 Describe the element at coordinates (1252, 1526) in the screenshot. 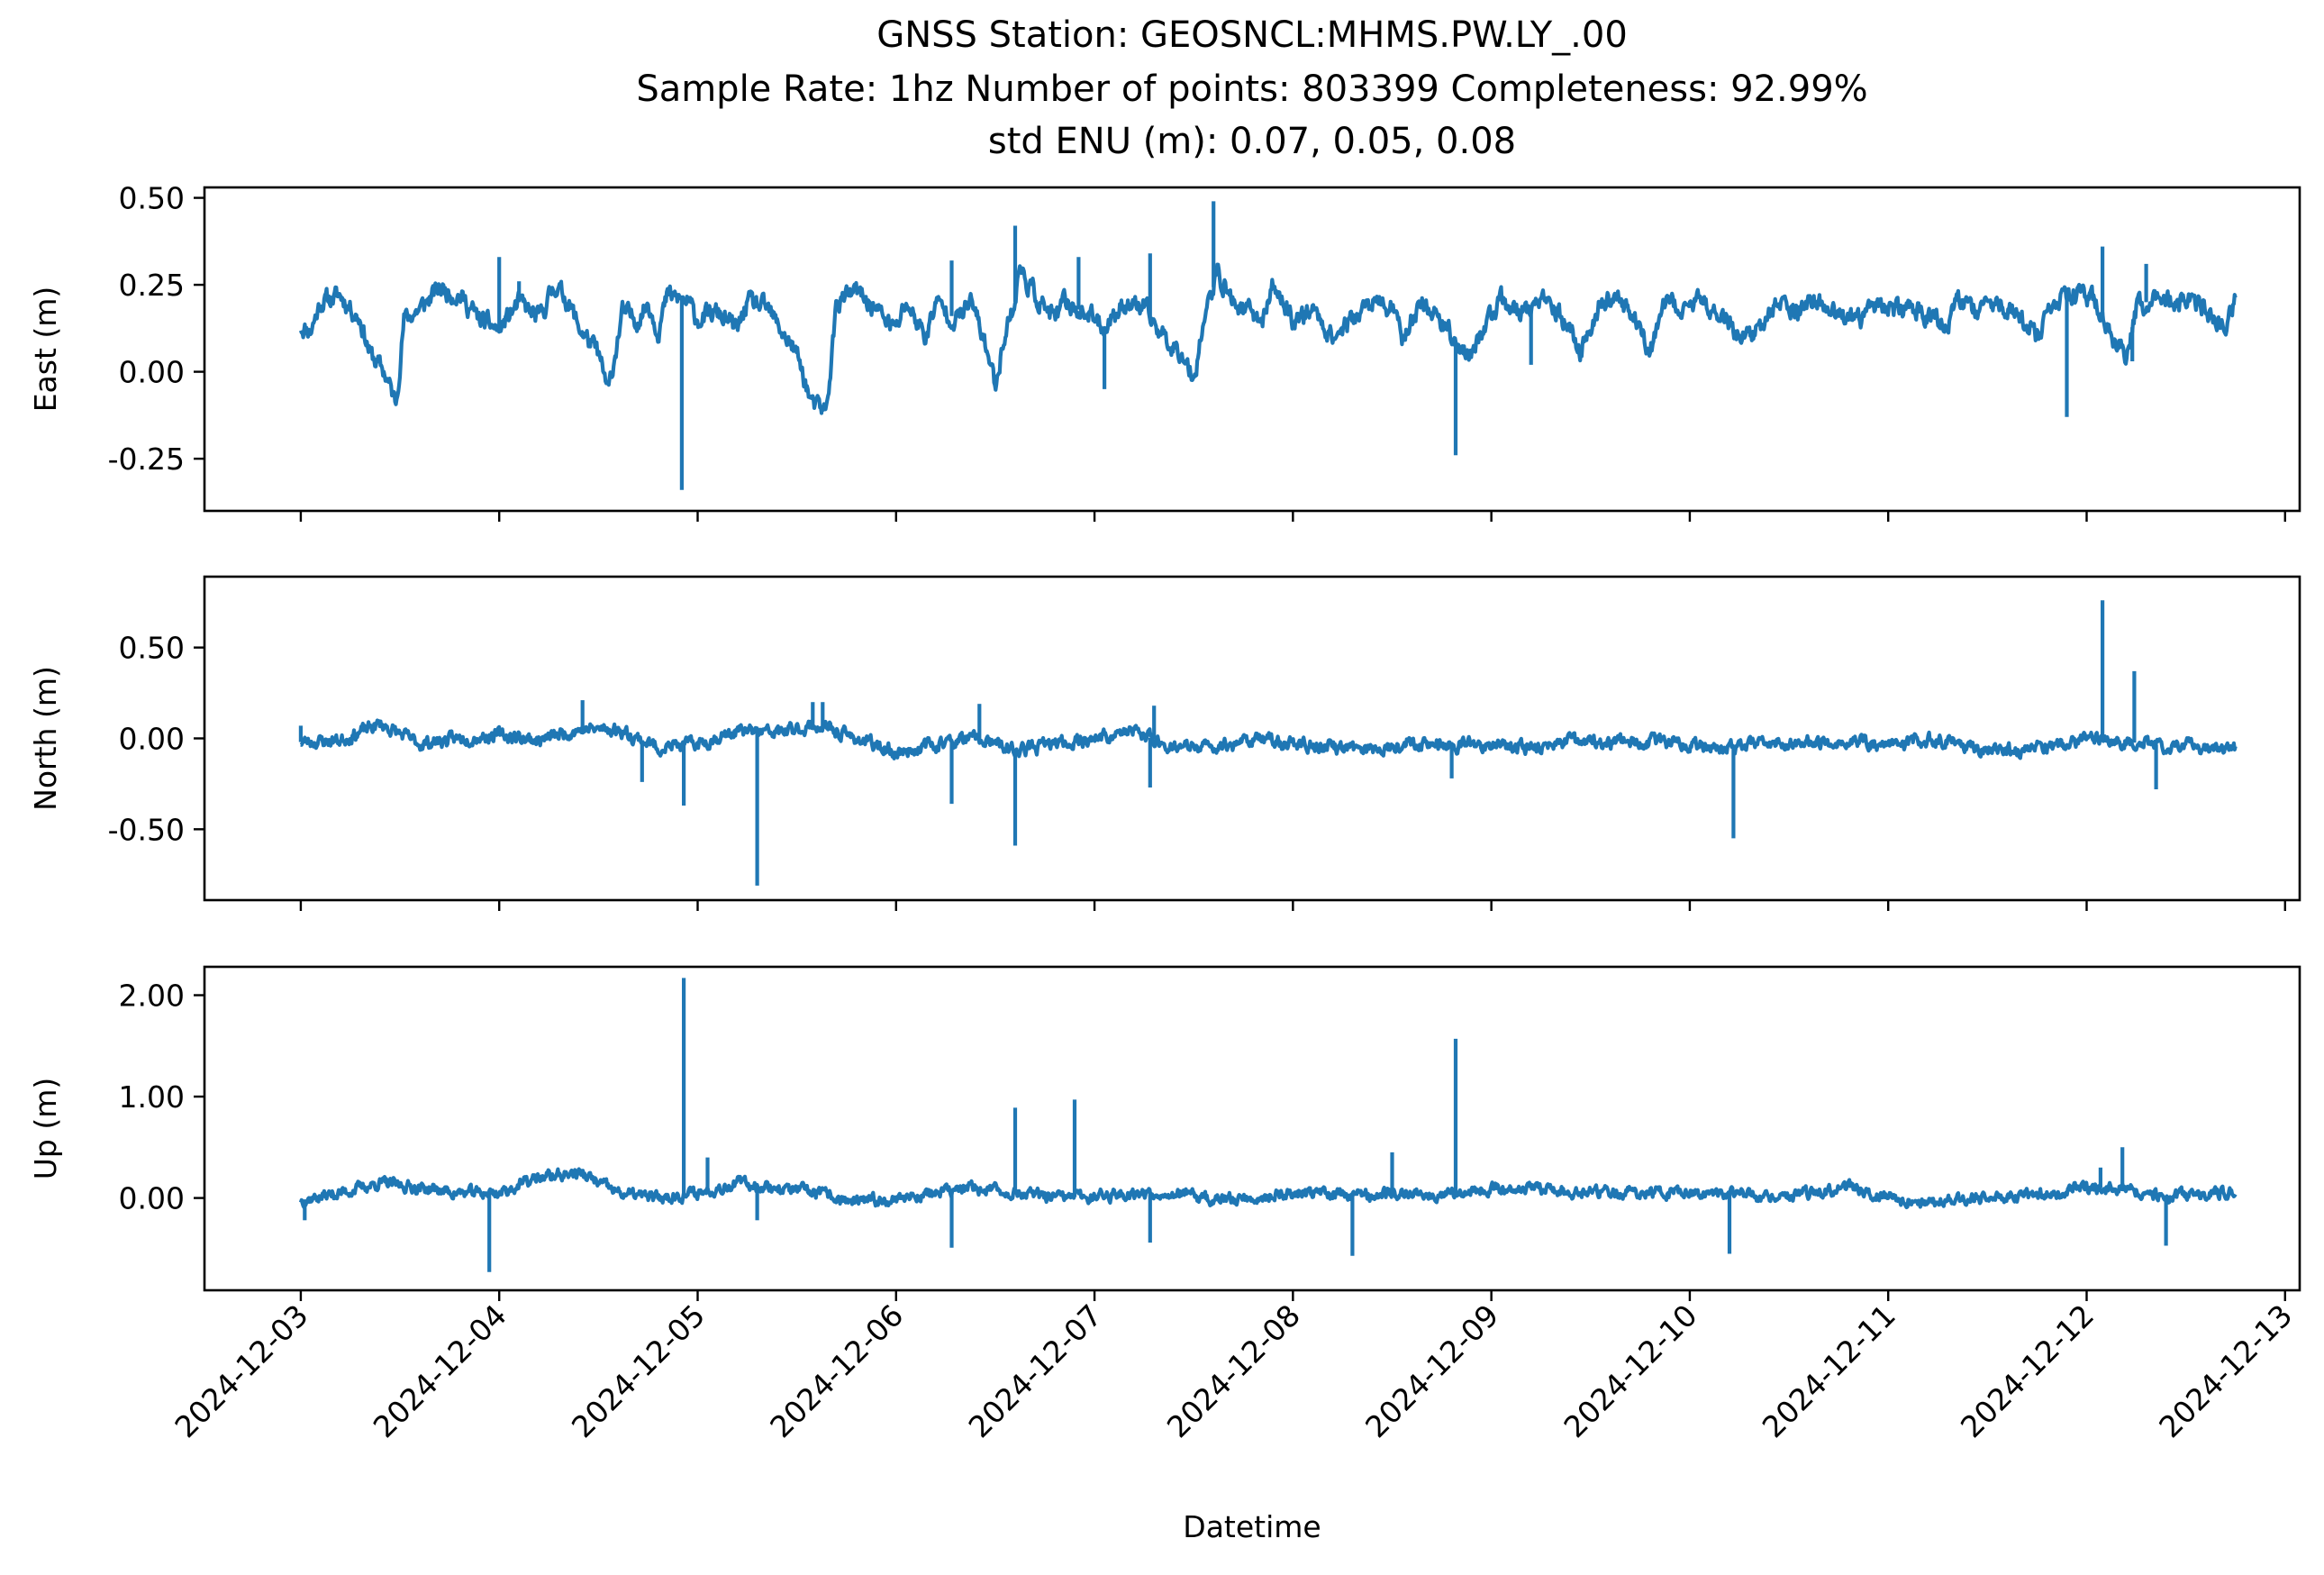

I see `x-axis-label: Datetime` at that location.